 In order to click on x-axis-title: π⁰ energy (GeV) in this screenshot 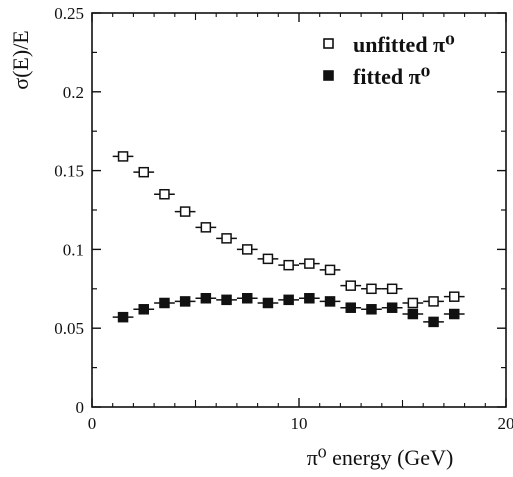, I will do `click(380, 457)`.